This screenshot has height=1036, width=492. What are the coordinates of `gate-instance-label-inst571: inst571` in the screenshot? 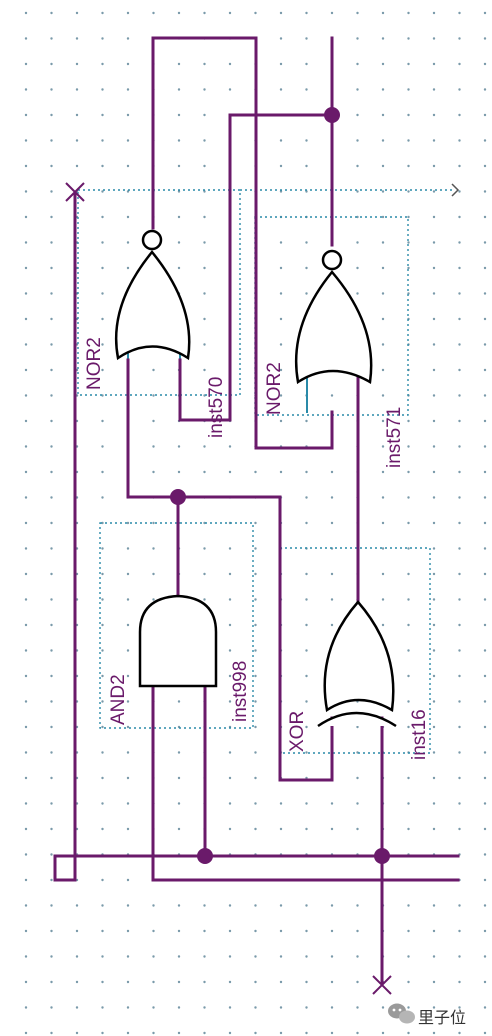 It's located at (394, 437).